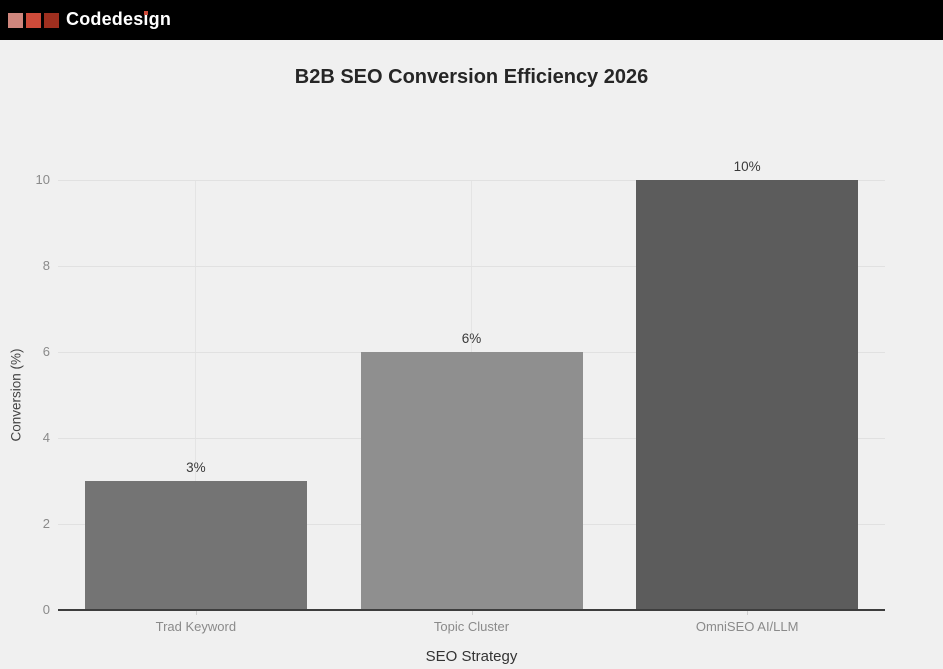 This screenshot has height=669, width=943. Describe the element at coordinates (46, 265) in the screenshot. I see `y-tick-label: 8` at that location.